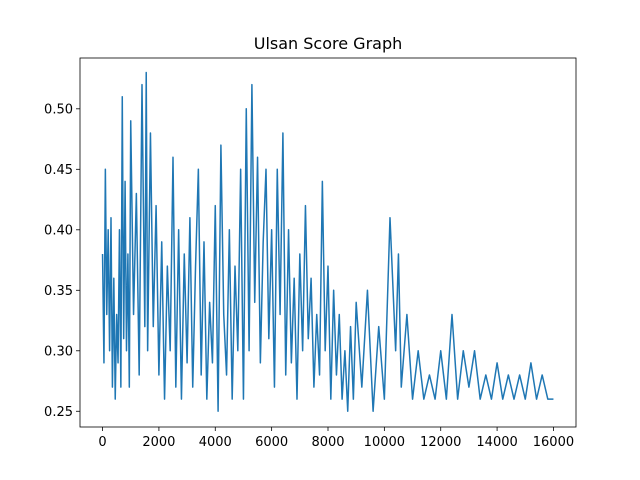 Image resolution: width=640 pixels, height=480 pixels. Describe the element at coordinates (327, 442) in the screenshot. I see `x-tick-label: 8000` at that location.